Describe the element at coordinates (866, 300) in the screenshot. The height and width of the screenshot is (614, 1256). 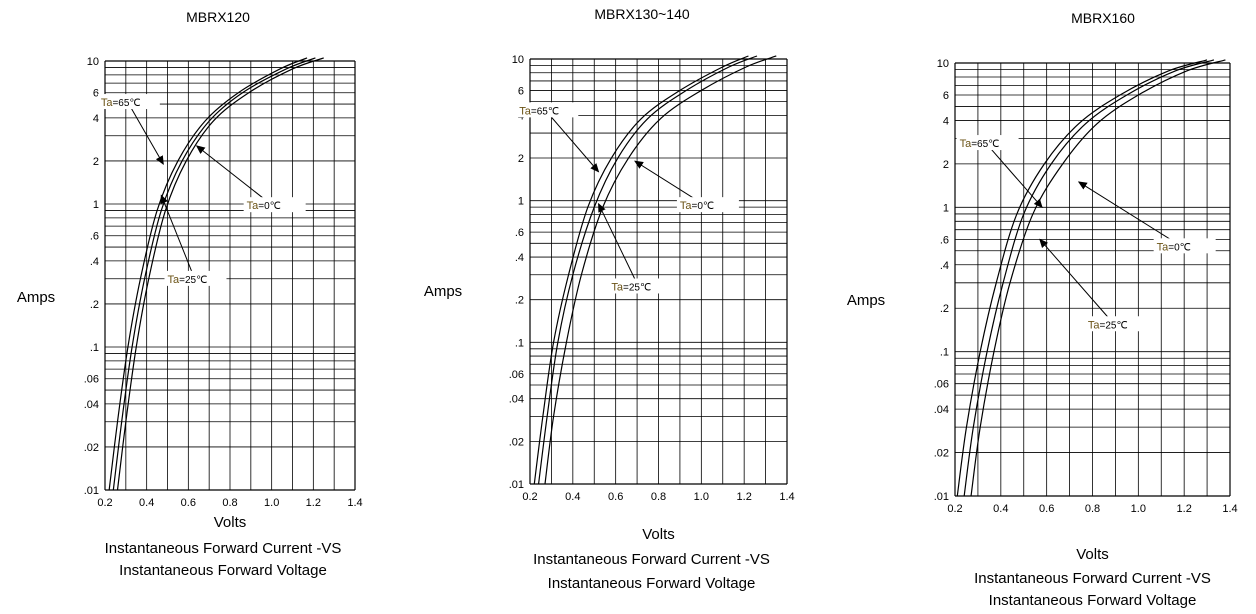
I see `y-axis-label: Amps` at that location.